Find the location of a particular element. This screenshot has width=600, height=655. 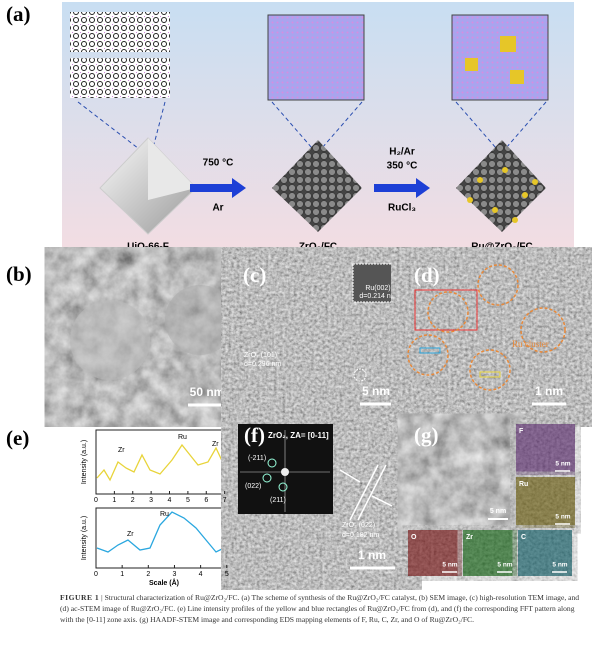

panel-label: (g) is located at coordinates (426, 435).